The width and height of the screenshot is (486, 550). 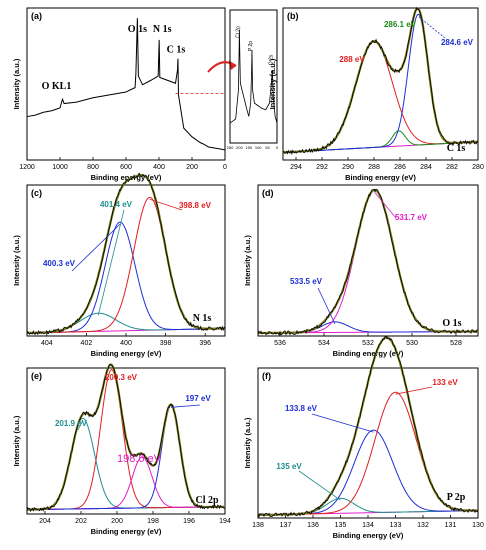 I want to click on inset-line, so click(x=253, y=76).